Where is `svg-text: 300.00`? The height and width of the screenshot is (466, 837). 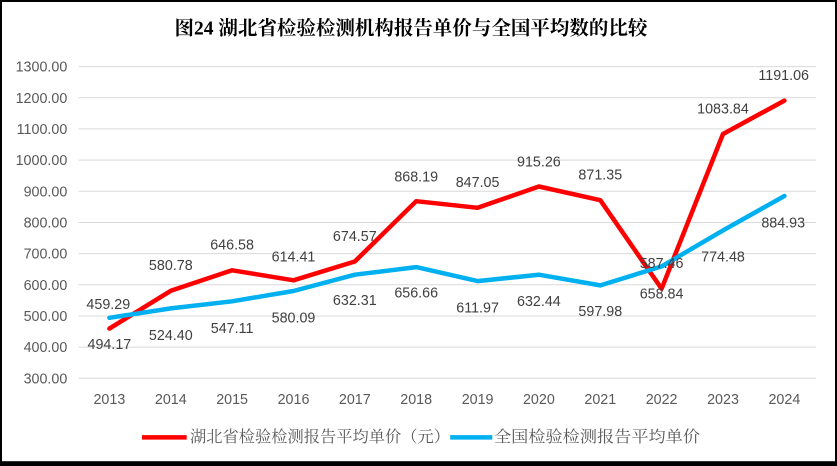
svg-text: 300.00 is located at coordinates (46, 379).